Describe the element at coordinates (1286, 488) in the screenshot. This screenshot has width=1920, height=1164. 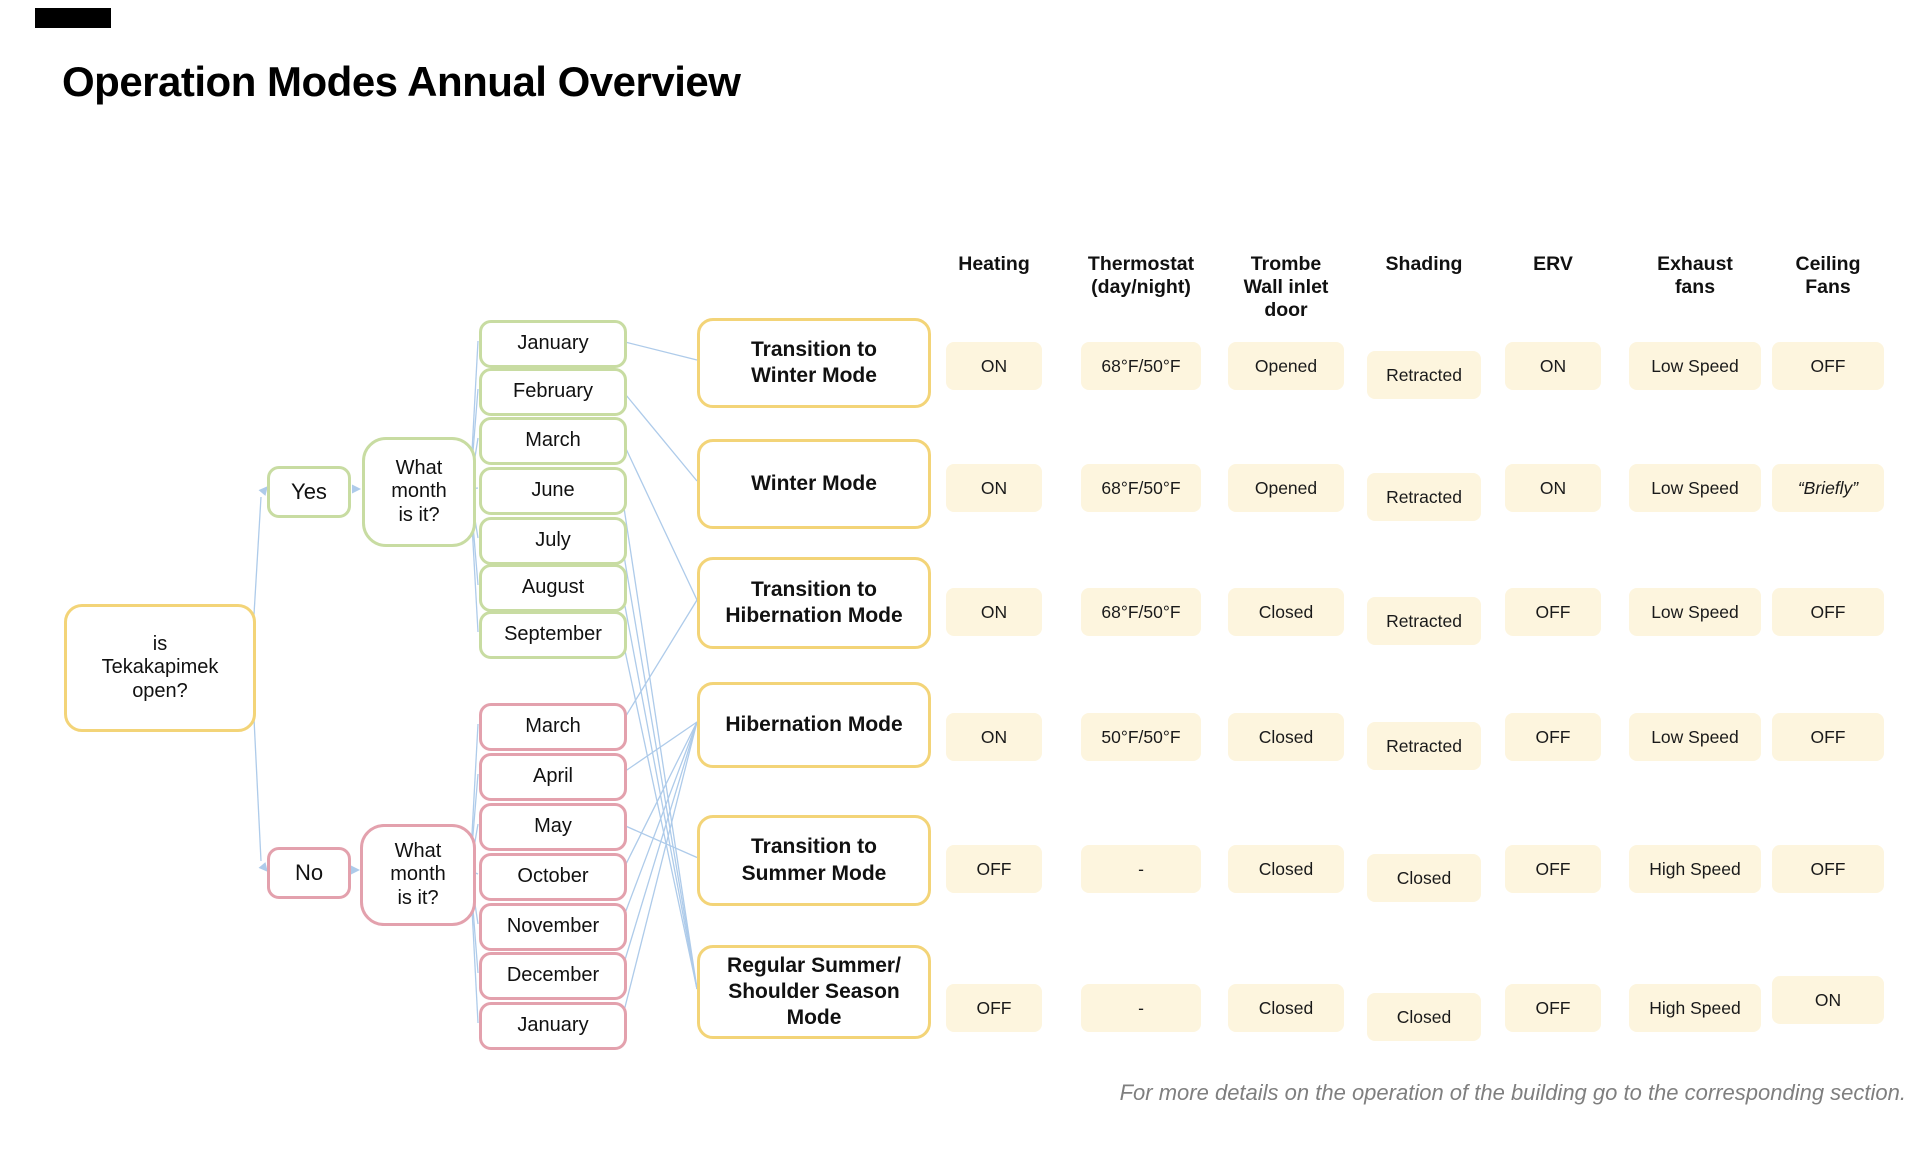
I see `cell-1-2: Opened` at that location.